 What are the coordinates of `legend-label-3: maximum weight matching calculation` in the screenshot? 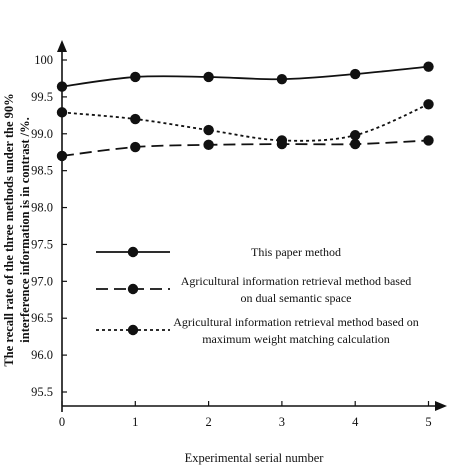 It's located at (296, 339).